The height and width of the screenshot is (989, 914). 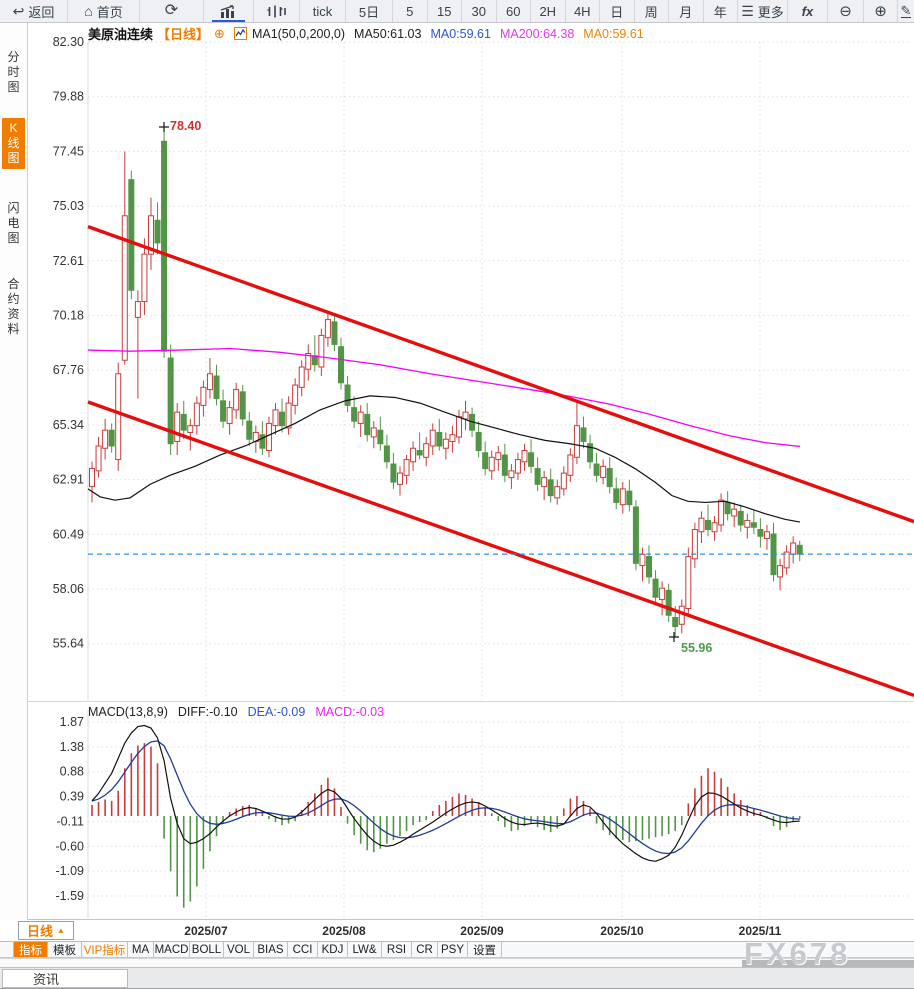 I want to click on more-label: 更多, so click(x=770, y=12).